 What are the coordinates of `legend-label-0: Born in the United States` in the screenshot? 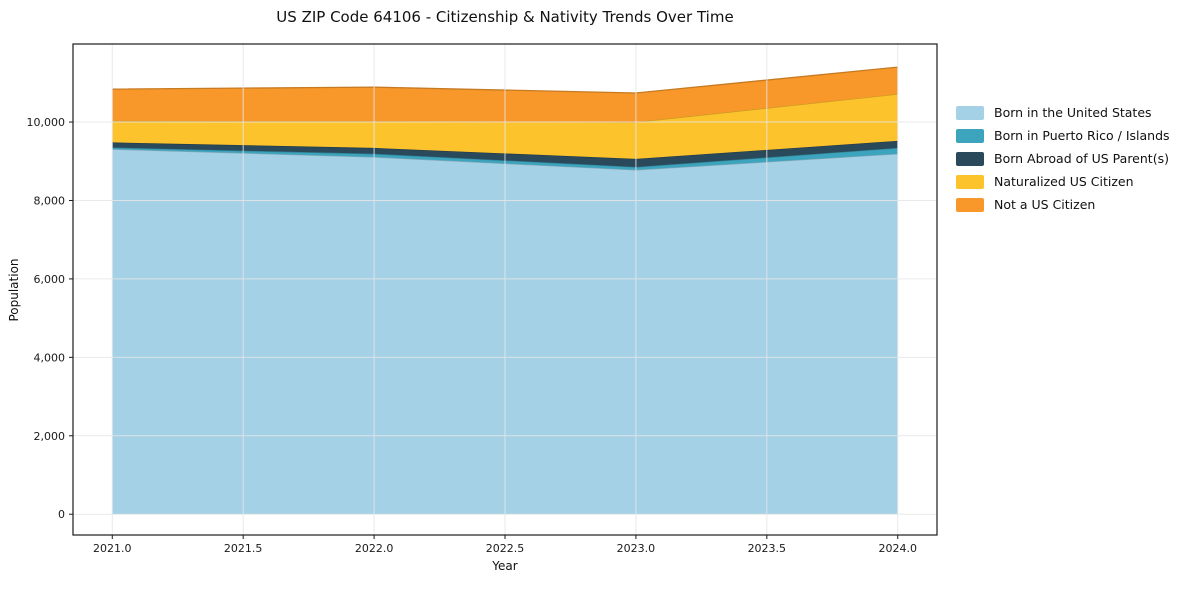 It's located at (1073, 112).